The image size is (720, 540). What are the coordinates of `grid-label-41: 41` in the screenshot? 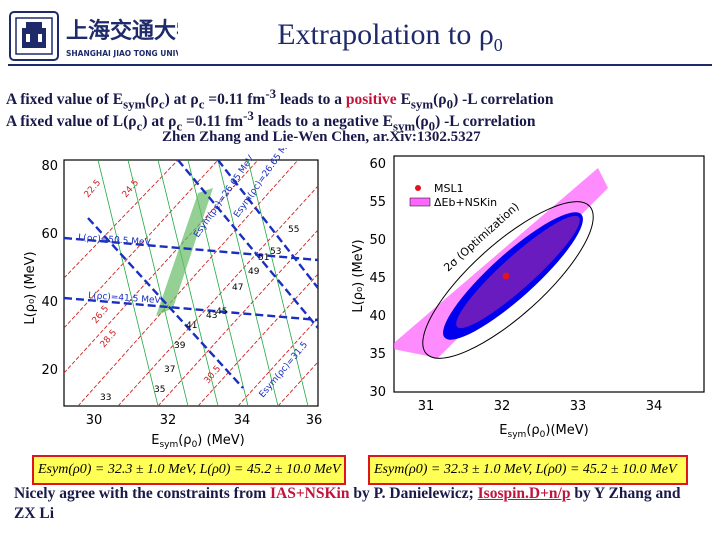 It's located at (191, 326).